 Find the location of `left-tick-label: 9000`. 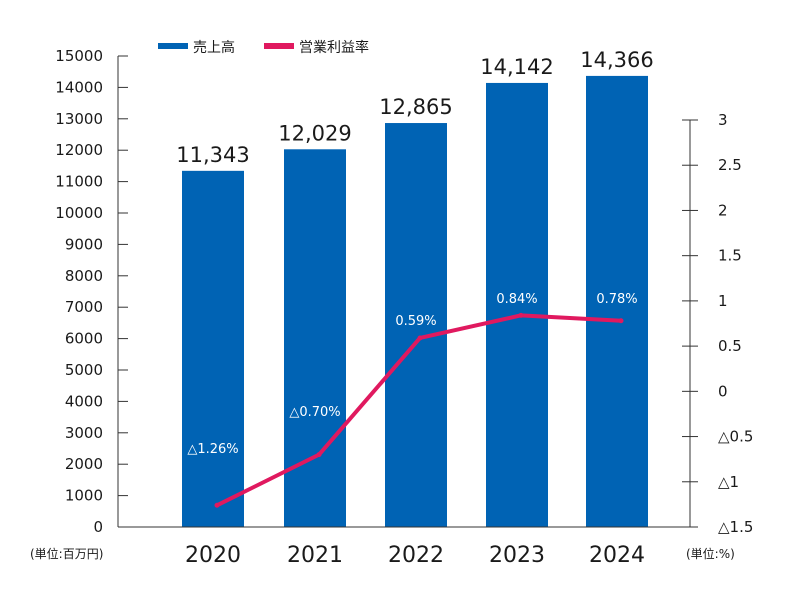

left-tick-label: 9000 is located at coordinates (84, 244).